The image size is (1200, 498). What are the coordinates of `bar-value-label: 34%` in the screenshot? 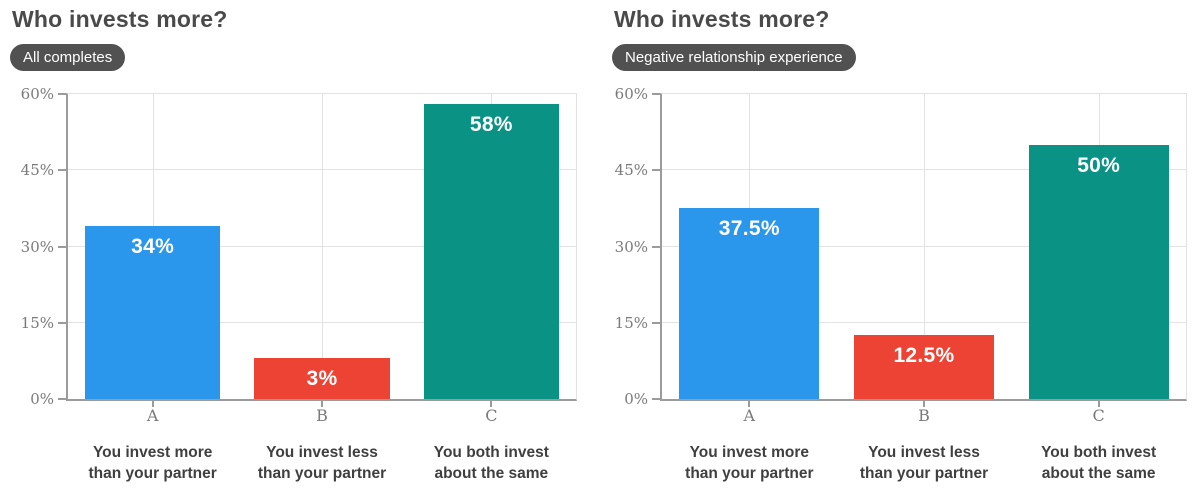 It's located at (153, 247).